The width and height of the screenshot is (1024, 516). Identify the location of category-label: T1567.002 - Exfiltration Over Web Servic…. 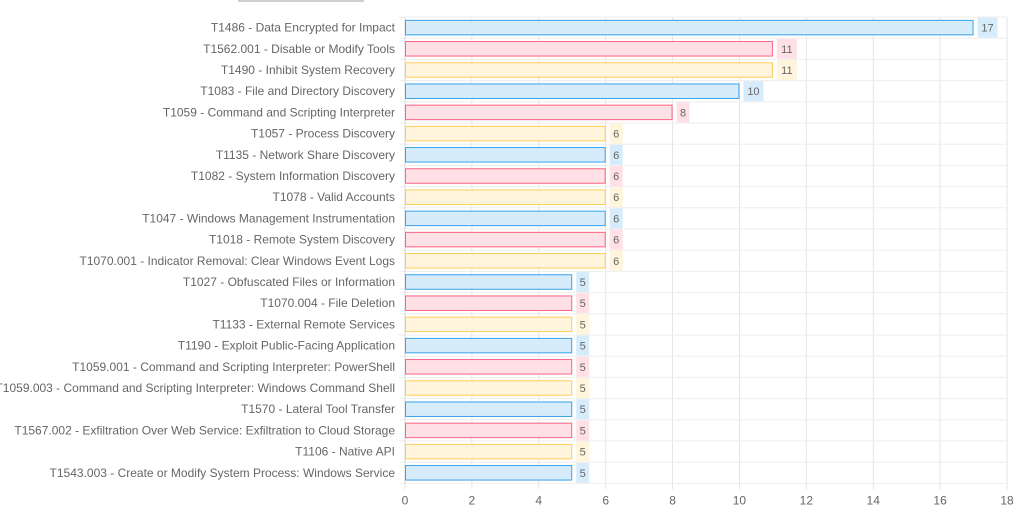
(204, 430).